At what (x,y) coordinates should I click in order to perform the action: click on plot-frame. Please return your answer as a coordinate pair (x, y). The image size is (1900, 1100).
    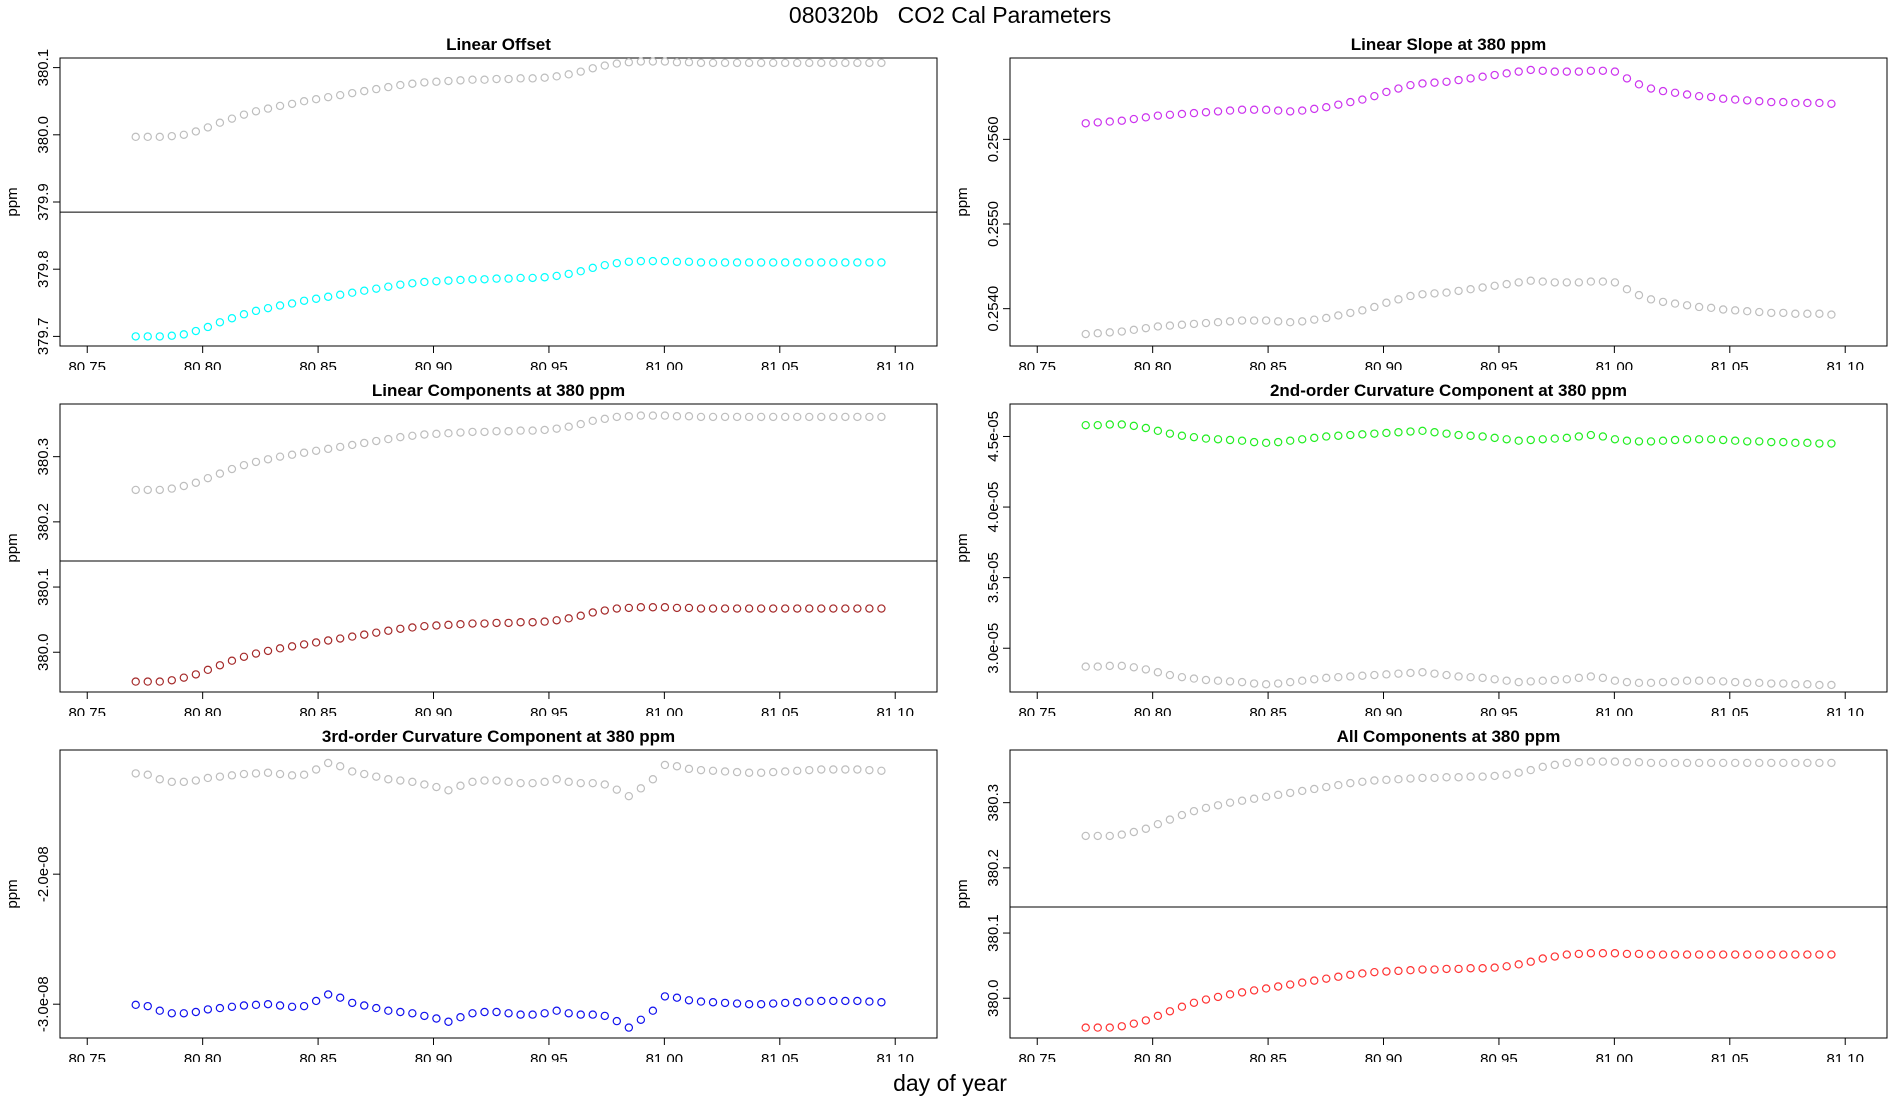
    Looking at the image, I should click on (498, 202).